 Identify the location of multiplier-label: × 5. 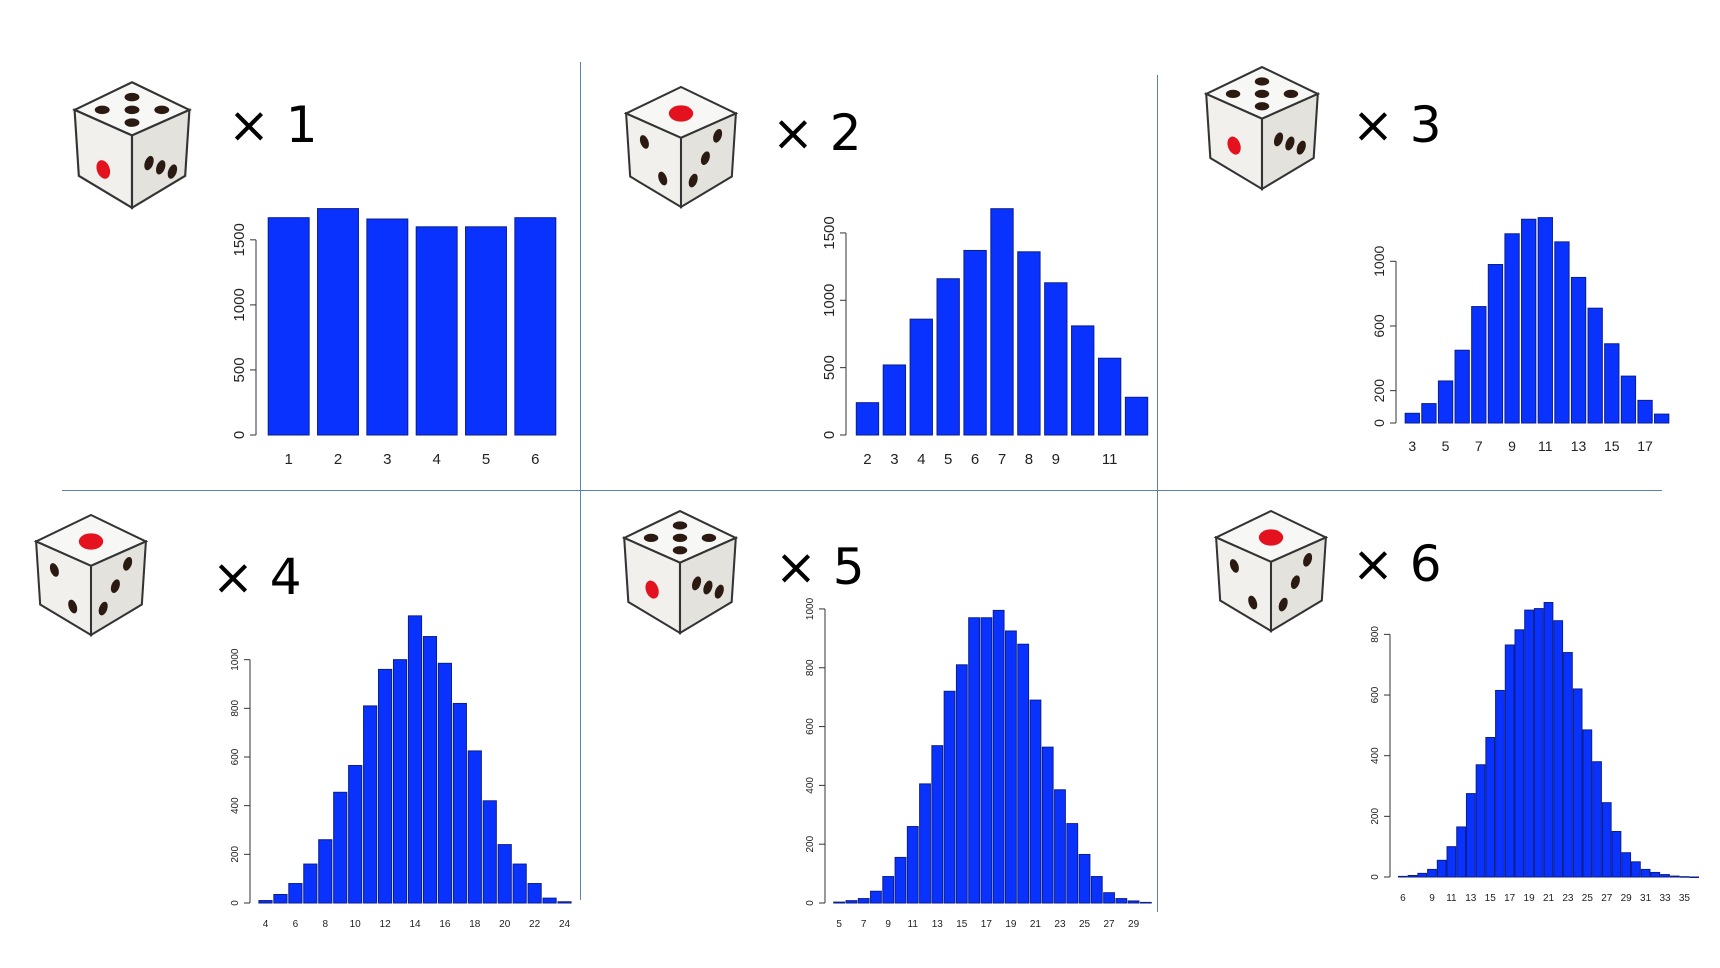
(820, 567).